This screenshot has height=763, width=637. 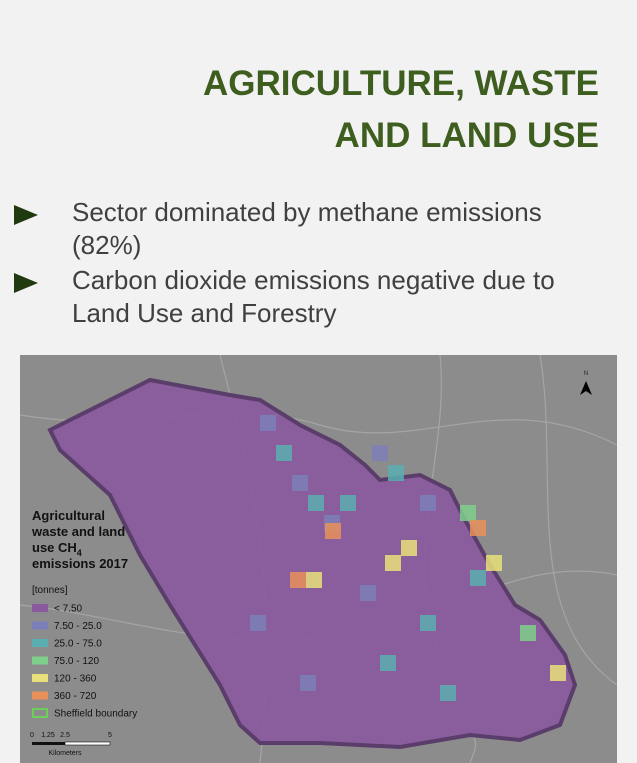 What do you see at coordinates (110, 735) in the screenshot?
I see `scale-label: 5` at bounding box center [110, 735].